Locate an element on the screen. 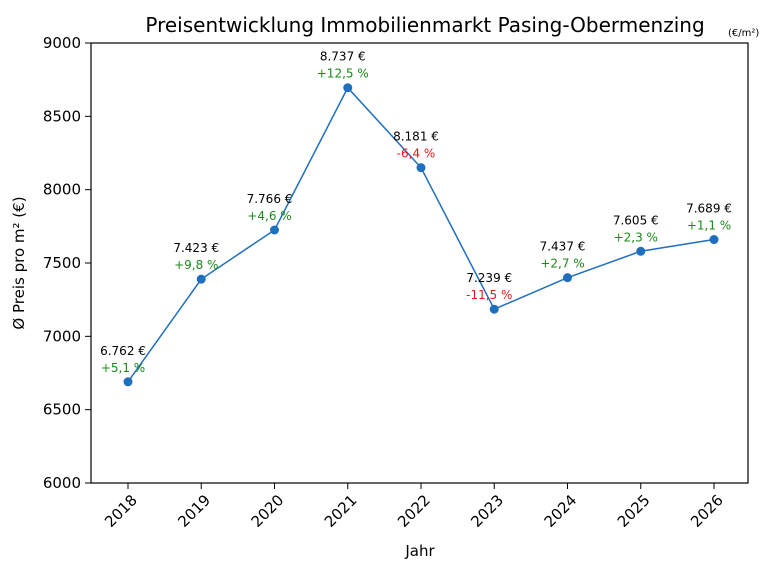 This screenshot has height=576, width=768. price-label-2025: 7.605 € is located at coordinates (636, 220).